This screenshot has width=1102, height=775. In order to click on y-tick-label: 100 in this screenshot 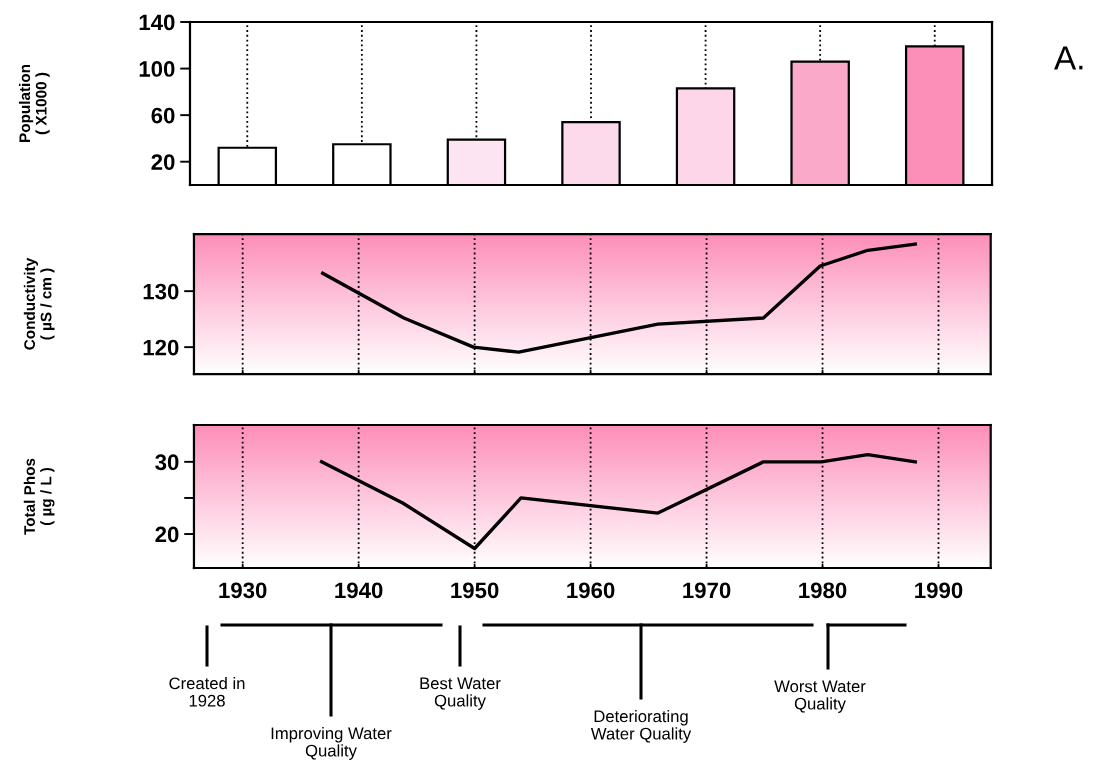, I will do `click(157, 69)`.